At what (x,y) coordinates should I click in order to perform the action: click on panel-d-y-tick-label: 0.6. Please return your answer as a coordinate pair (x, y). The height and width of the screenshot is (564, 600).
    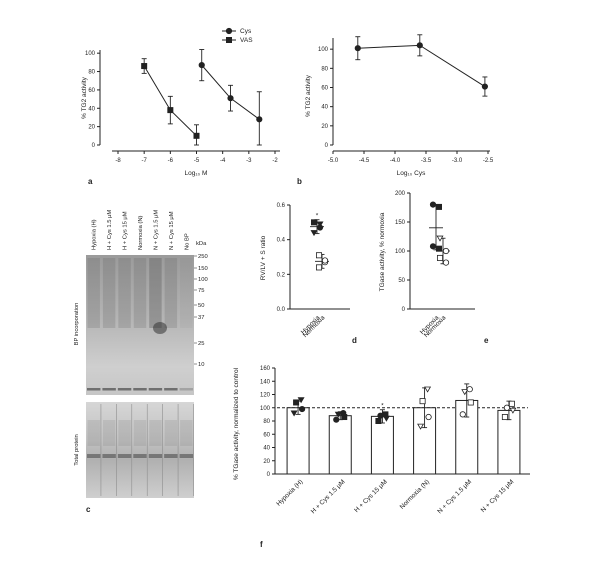
    Looking at the image, I should click on (281, 206).